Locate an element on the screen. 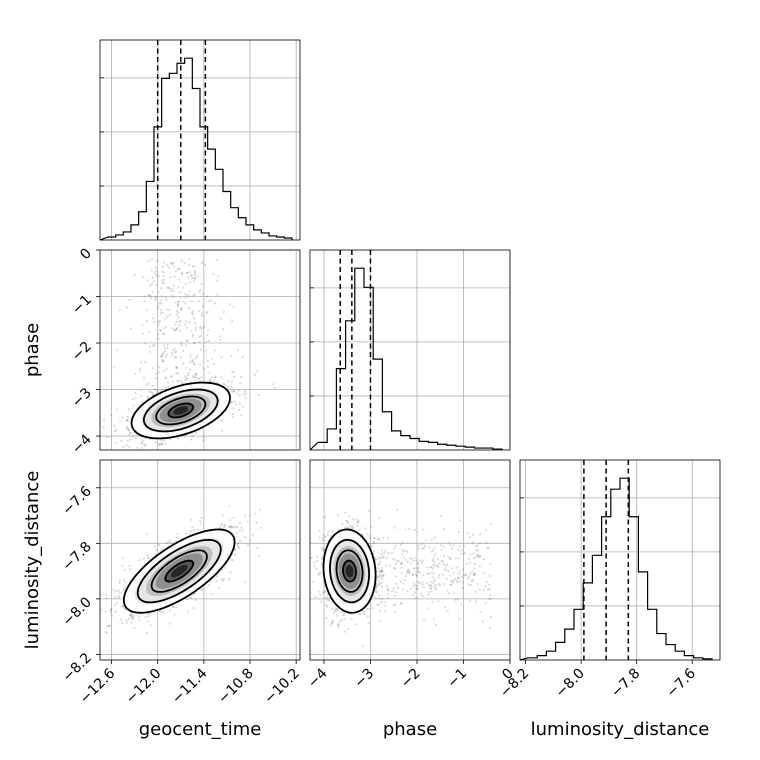 The width and height of the screenshot is (760, 760). panel-frame is located at coordinates (200, 140).